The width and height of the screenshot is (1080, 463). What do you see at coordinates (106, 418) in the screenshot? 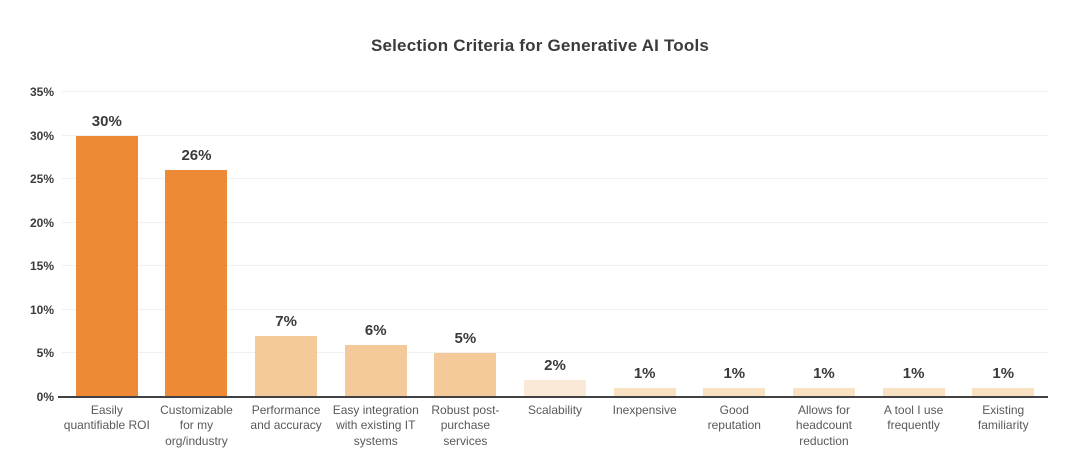
I see `x-category-label: Easily quantifiable ROI` at bounding box center [106, 418].